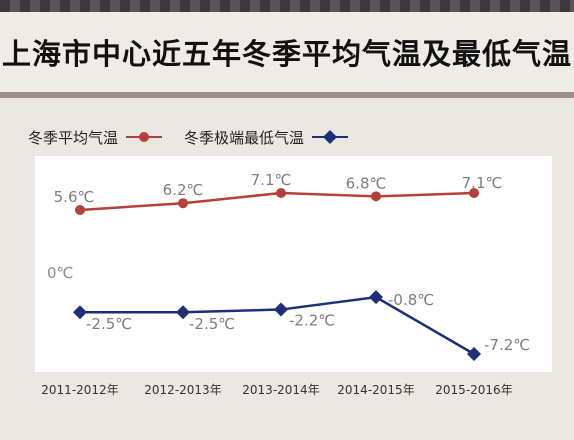 The image size is (574, 440). What do you see at coordinates (183, 190) in the screenshot?
I see `data-label-average-1: 6.2℃` at bounding box center [183, 190].